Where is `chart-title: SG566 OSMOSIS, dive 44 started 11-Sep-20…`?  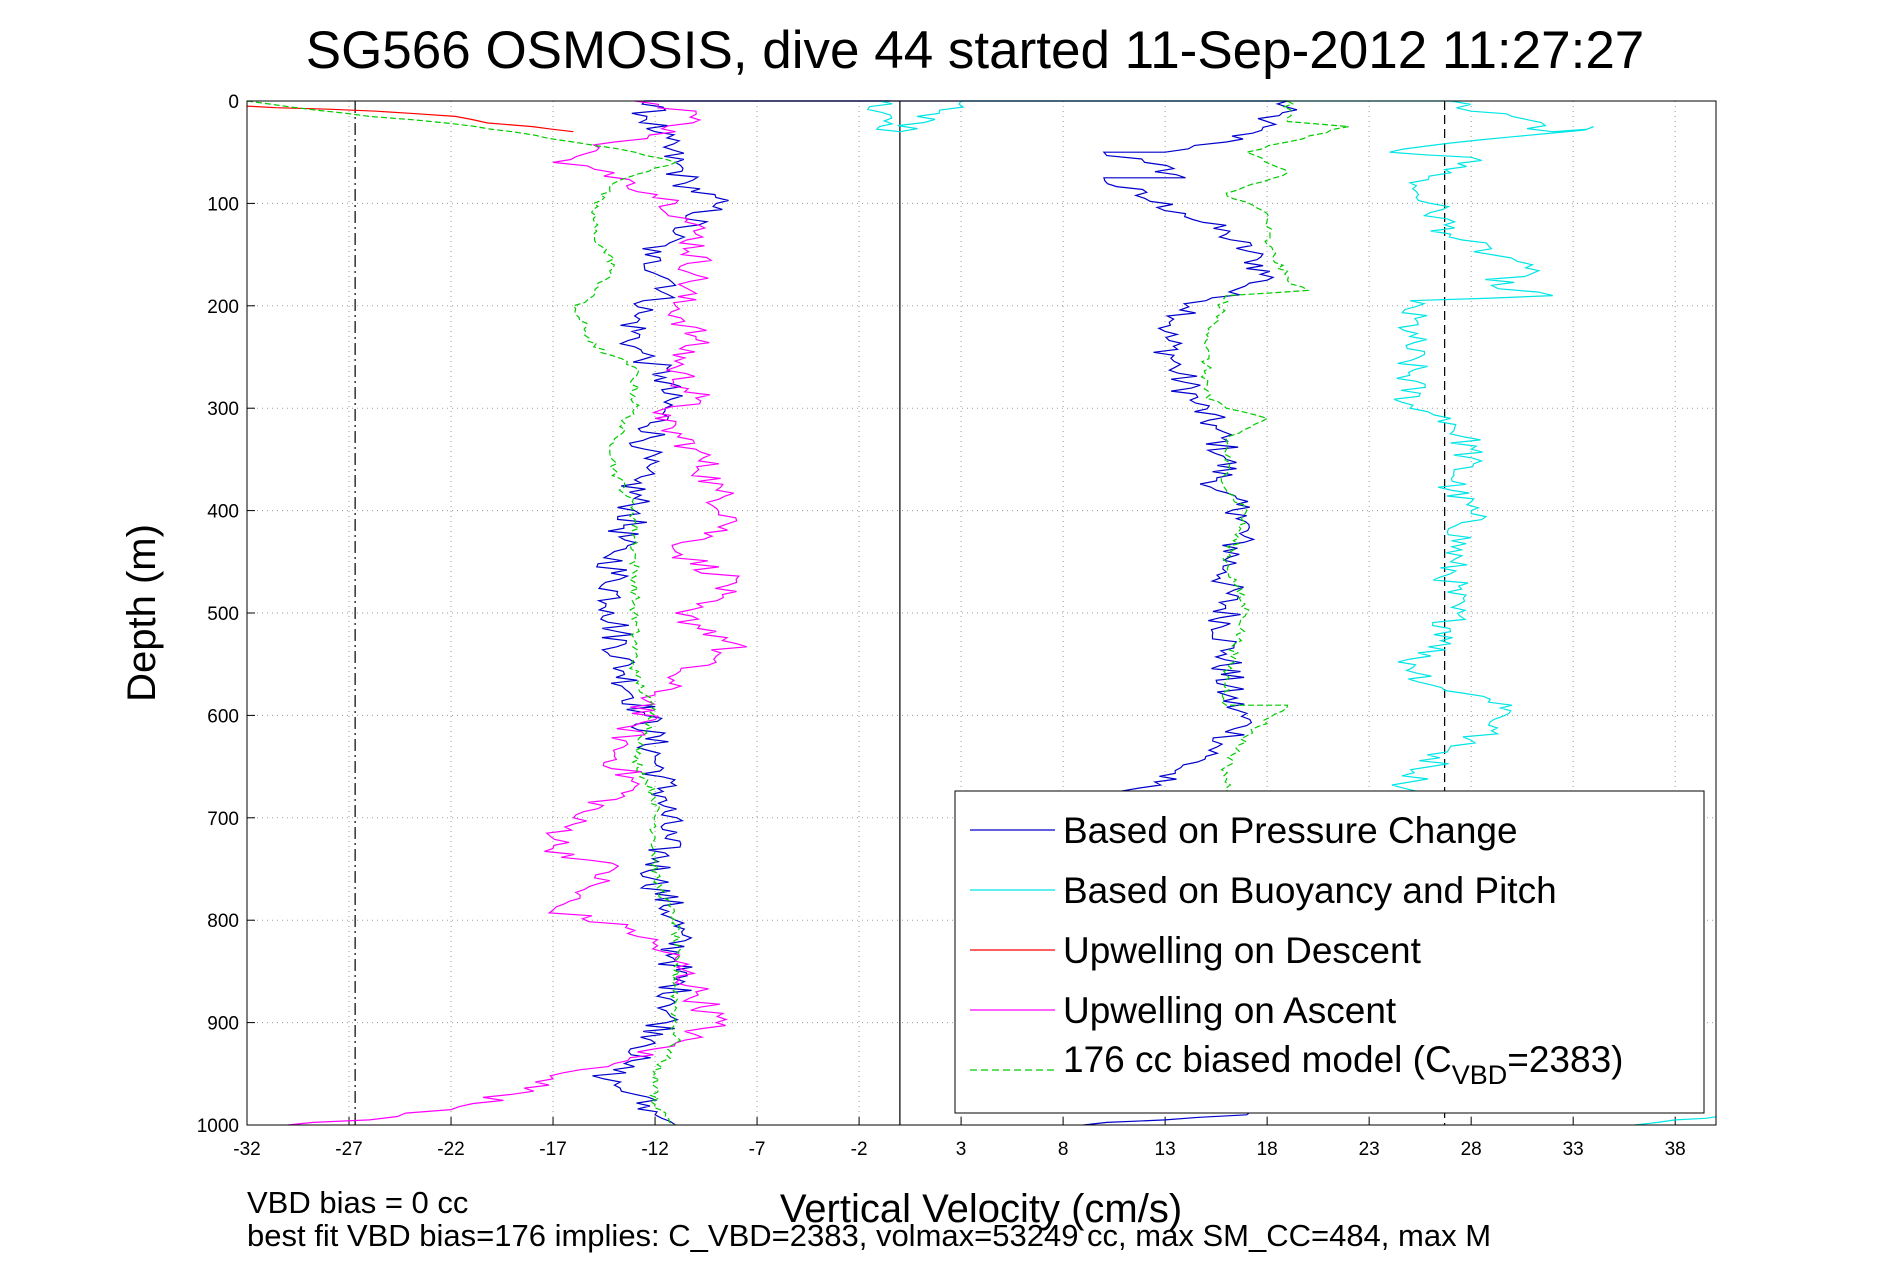
chart-title: SG566 OSMOSIS, dive 44 started 11-Sep-20… is located at coordinates (975, 50).